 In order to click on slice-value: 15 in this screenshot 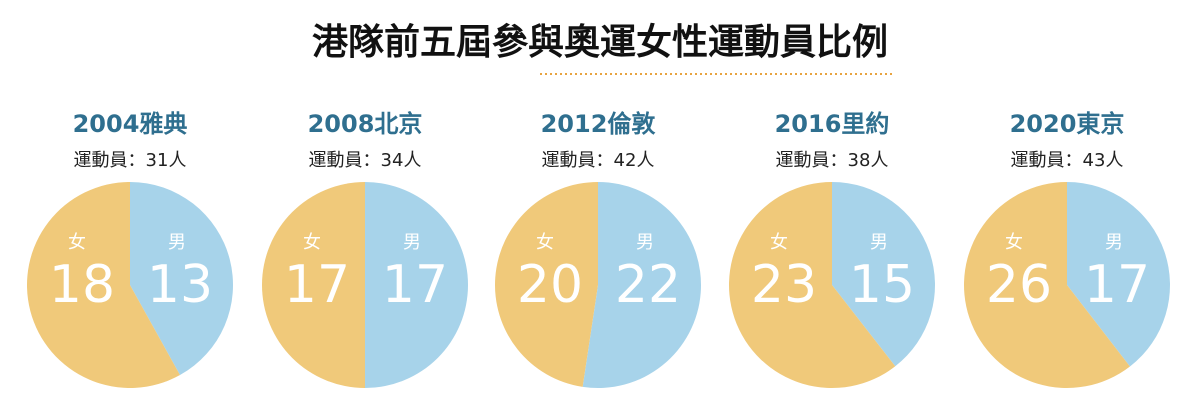, I will do `click(882, 285)`.